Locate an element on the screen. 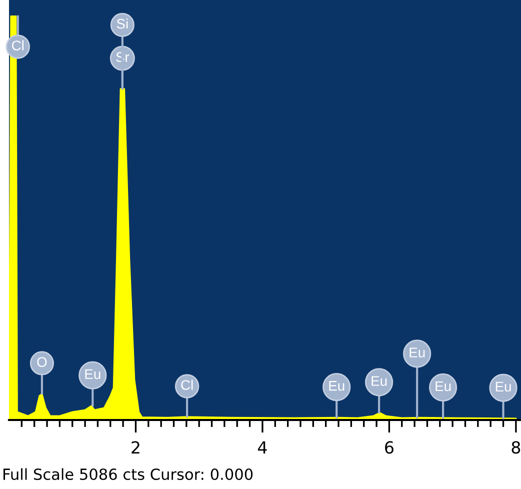  annotation: Si is located at coordinates (122, 23).